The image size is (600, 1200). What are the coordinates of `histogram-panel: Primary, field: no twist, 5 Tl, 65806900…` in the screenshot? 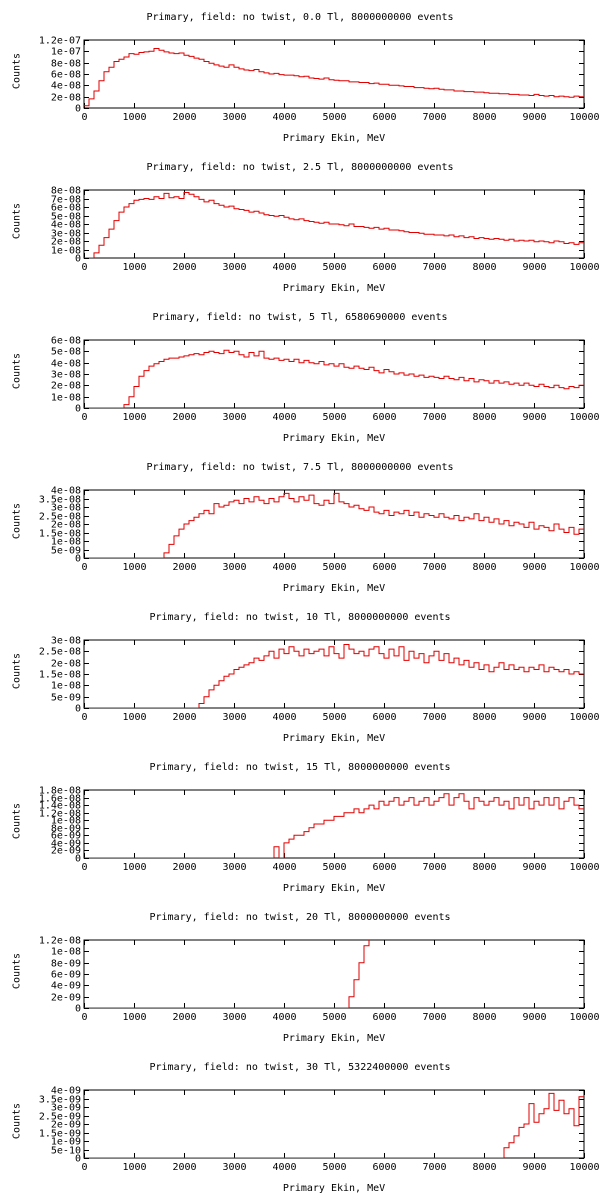 It's located at (300, 375).